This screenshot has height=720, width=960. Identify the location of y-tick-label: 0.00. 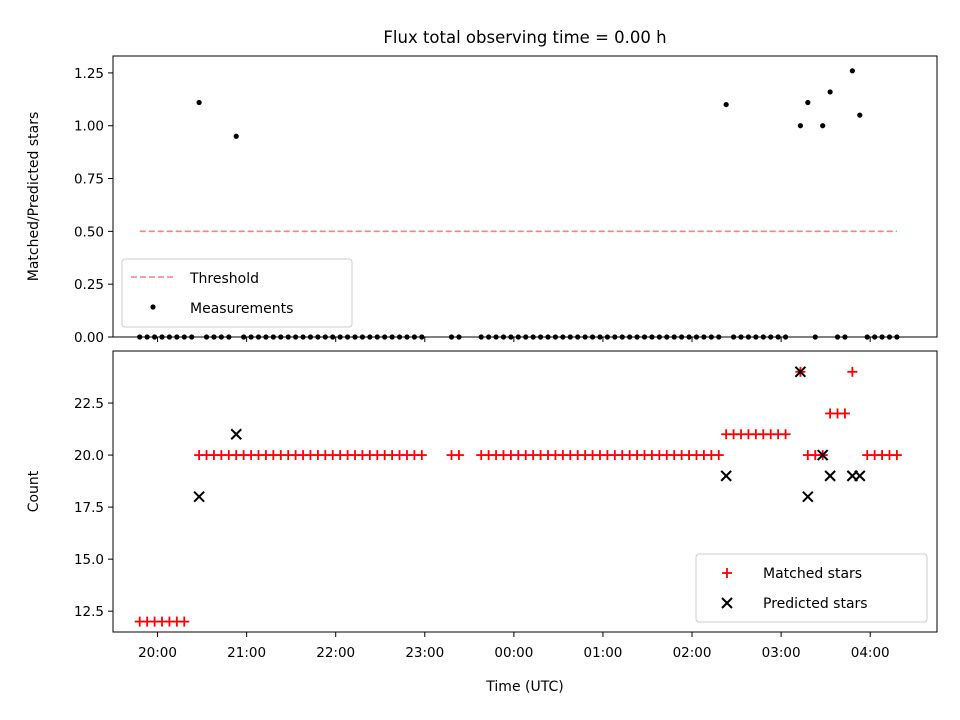
(89, 338).